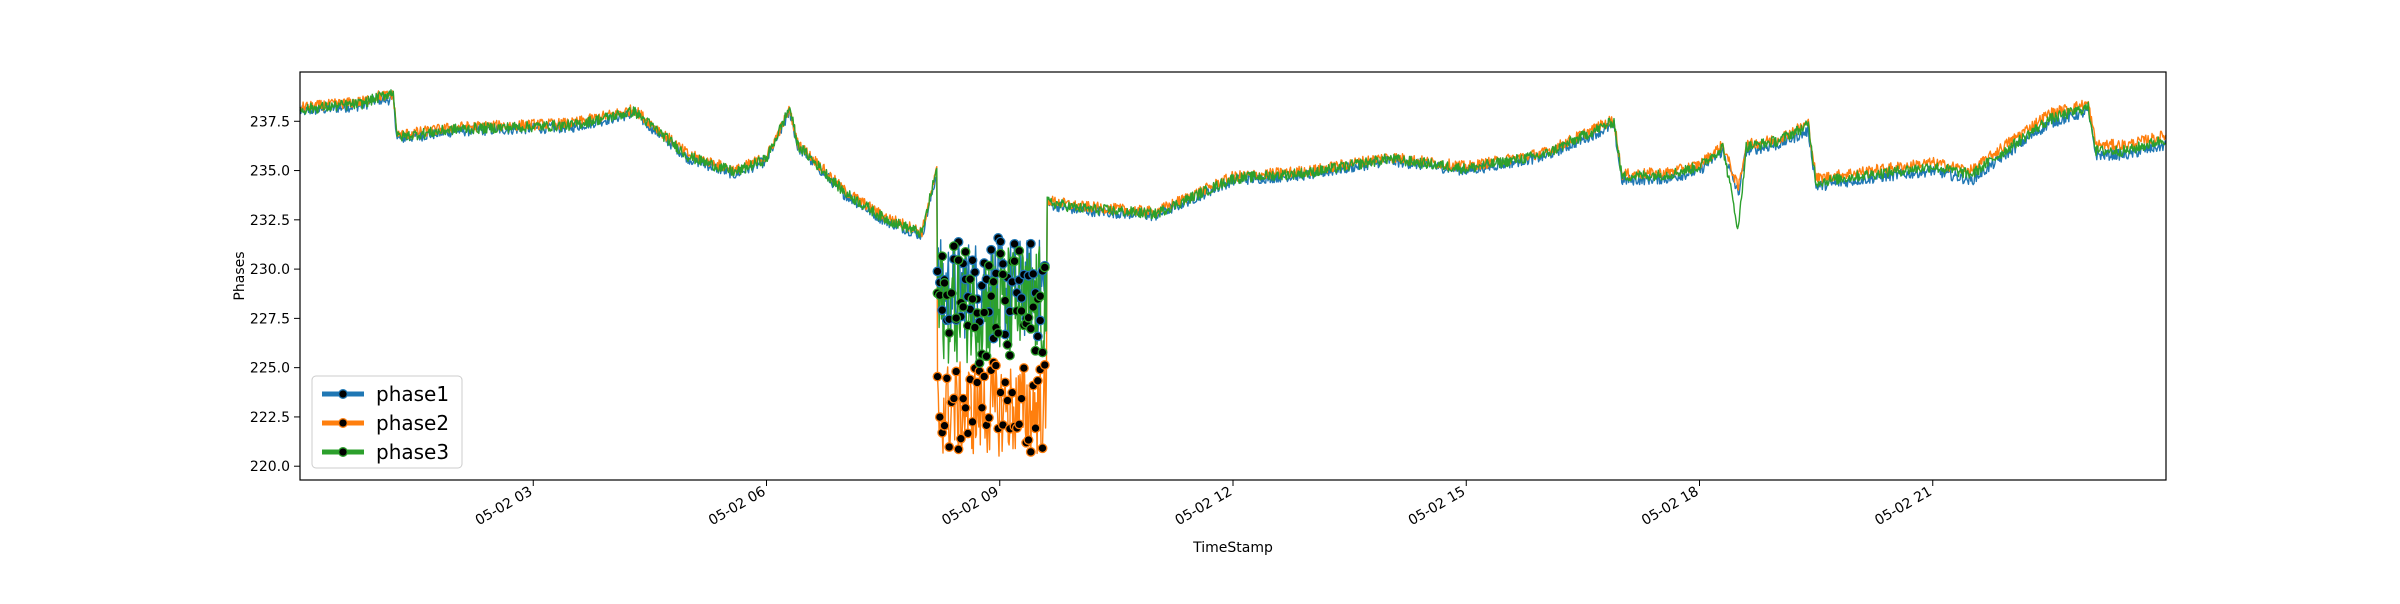 The image size is (2400, 604). I want to click on x-tick-label: 05-02 03, so click(504, 506).